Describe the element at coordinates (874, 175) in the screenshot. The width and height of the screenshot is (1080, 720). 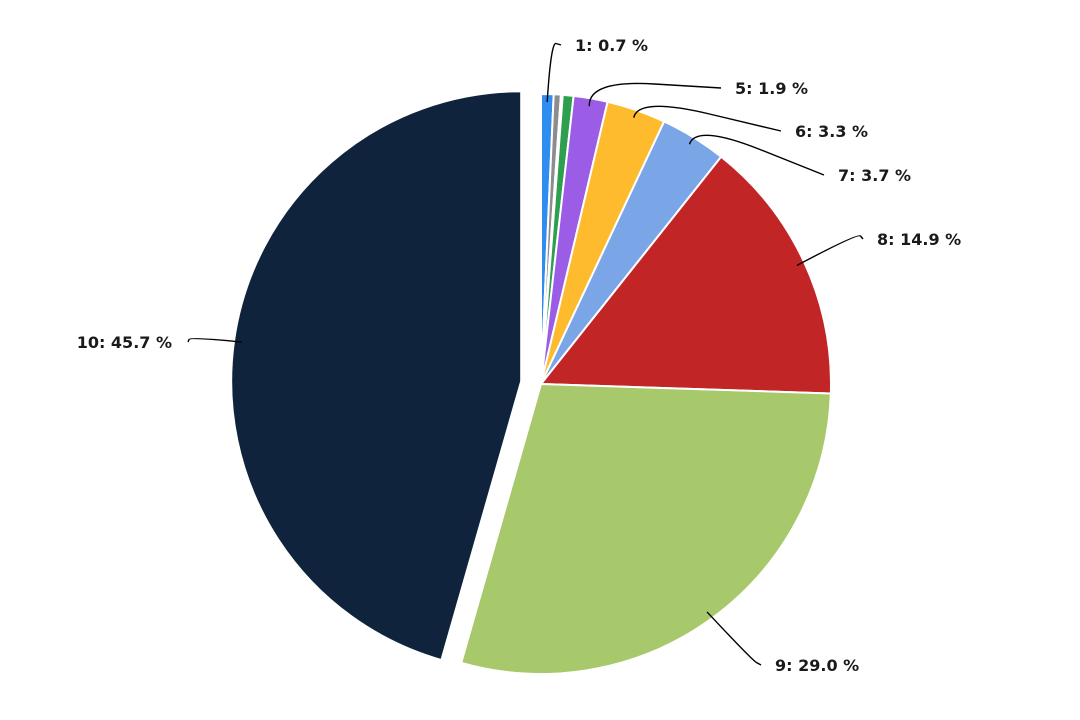
I see `slice-label-7: 7: 3.7 %` at that location.